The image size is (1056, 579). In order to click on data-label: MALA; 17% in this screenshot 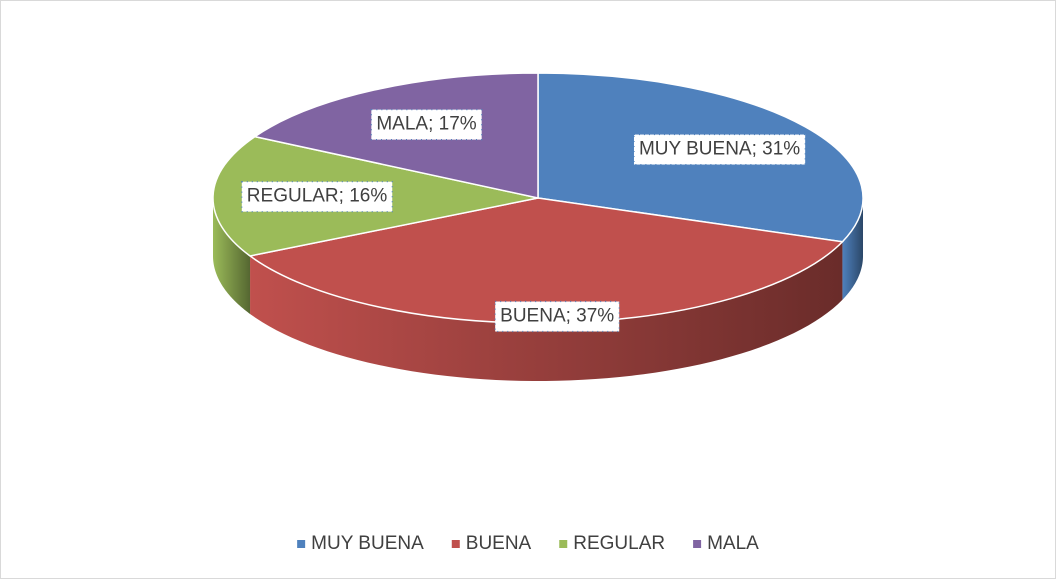, I will do `click(426, 124)`.